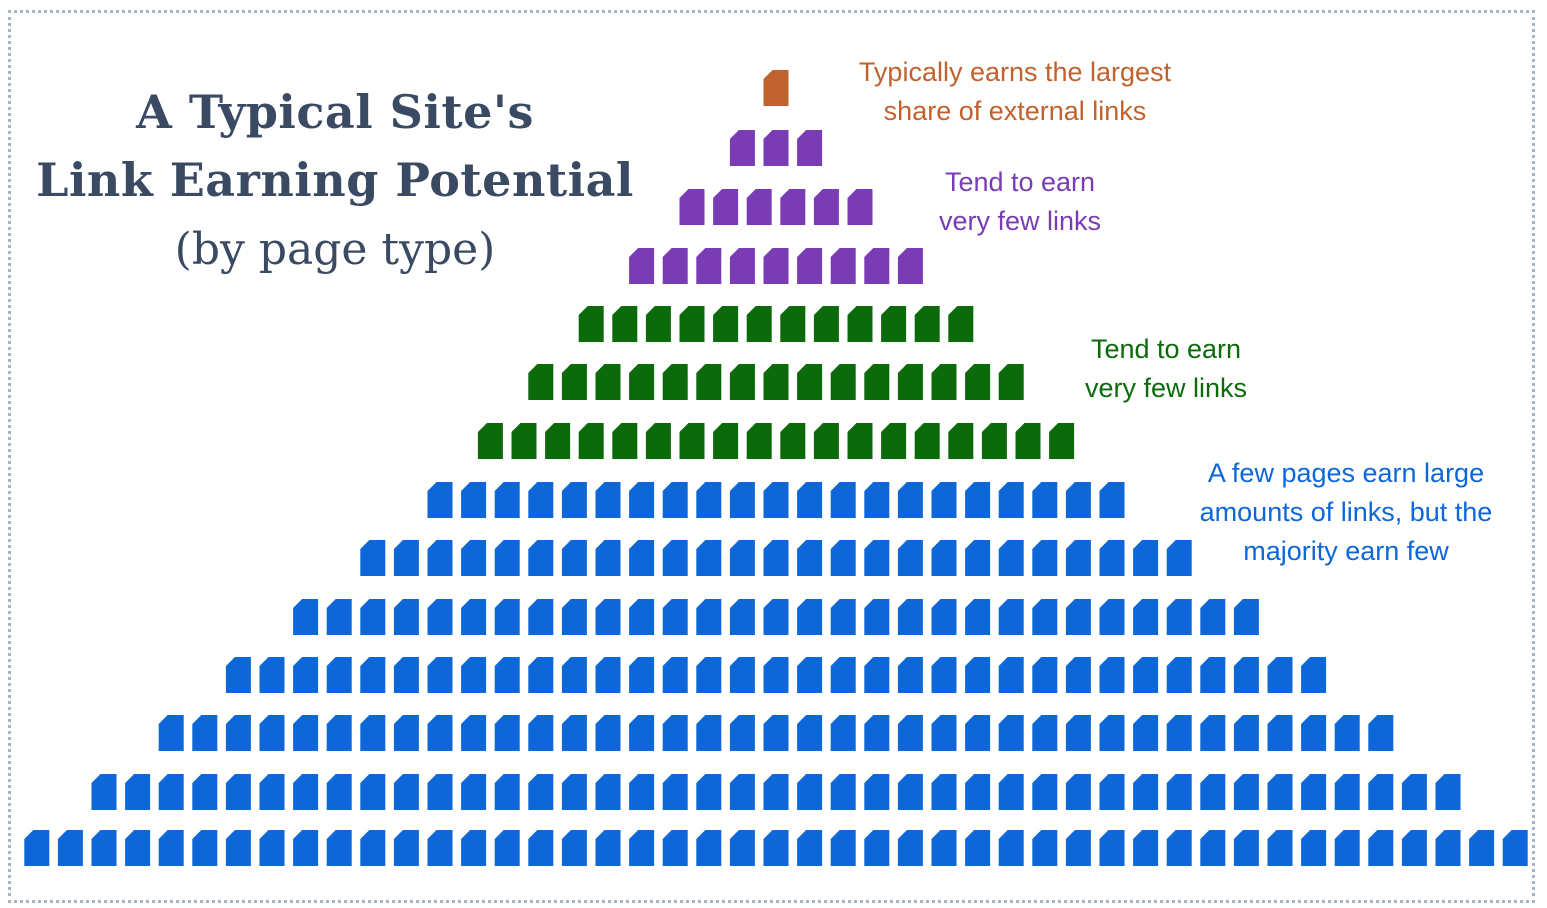 The width and height of the screenshot is (1547, 908). I want to click on note-top-line-1: Typically earns the largest, so click(1015, 72).